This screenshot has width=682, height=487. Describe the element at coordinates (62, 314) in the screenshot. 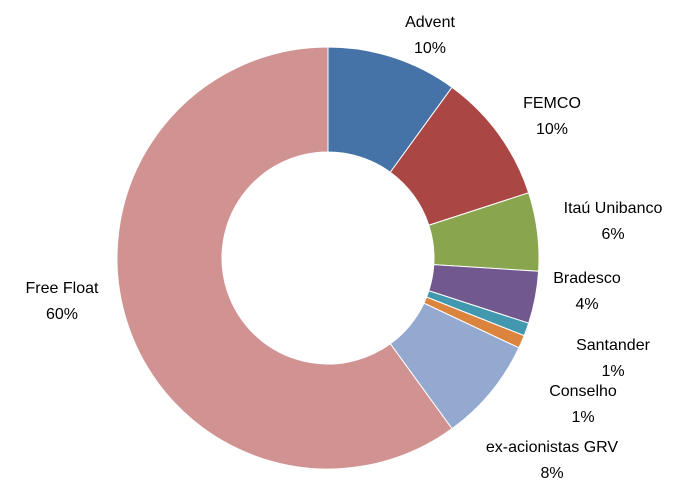

I see `slice-value-label: 60%` at that location.